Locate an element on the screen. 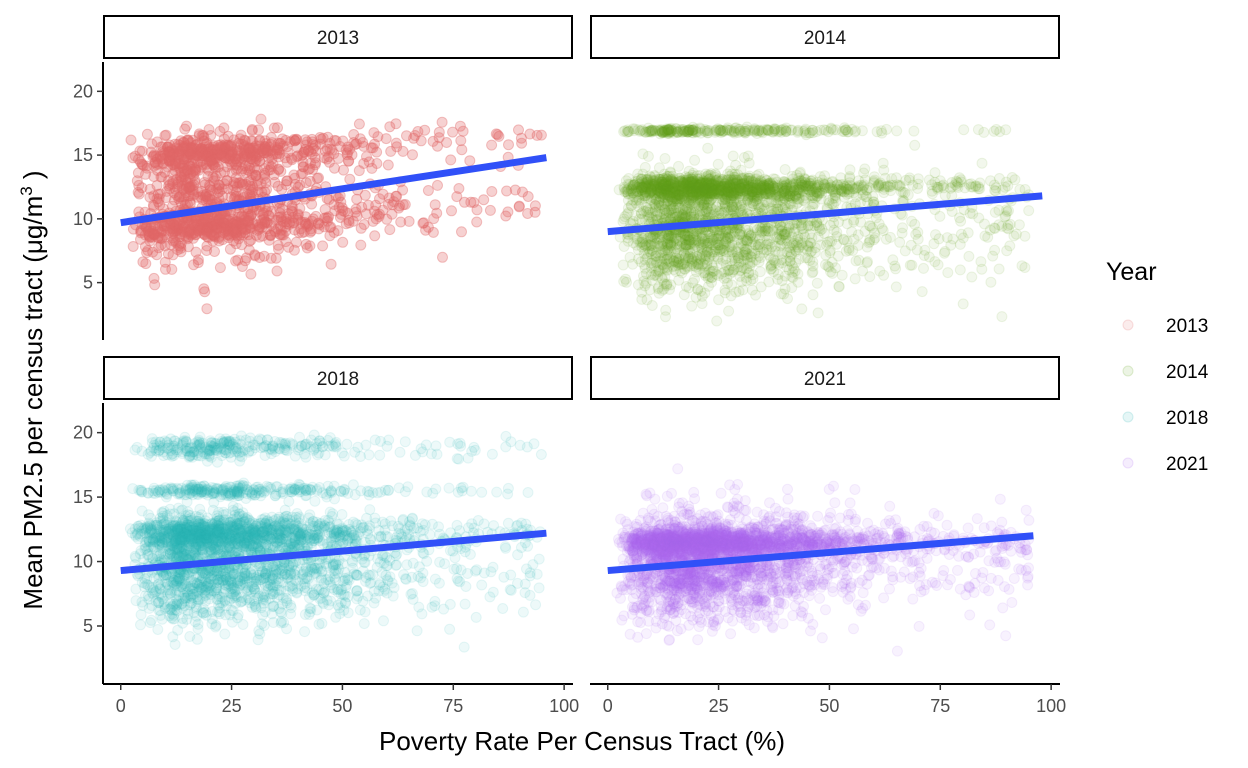 This screenshot has height=768, width=1248. facet-panel-2018: 2018 is located at coordinates (338, 504).